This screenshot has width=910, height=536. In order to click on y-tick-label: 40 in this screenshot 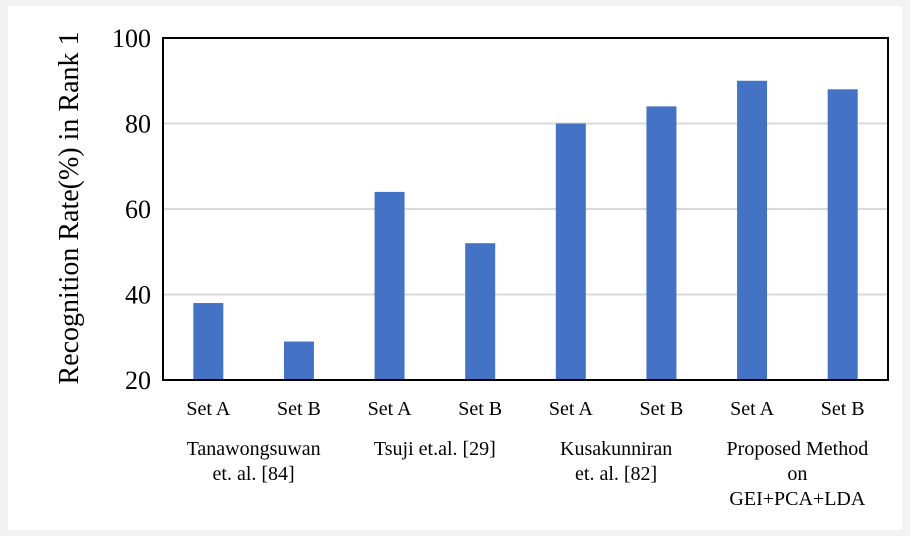, I will do `click(138, 295)`.